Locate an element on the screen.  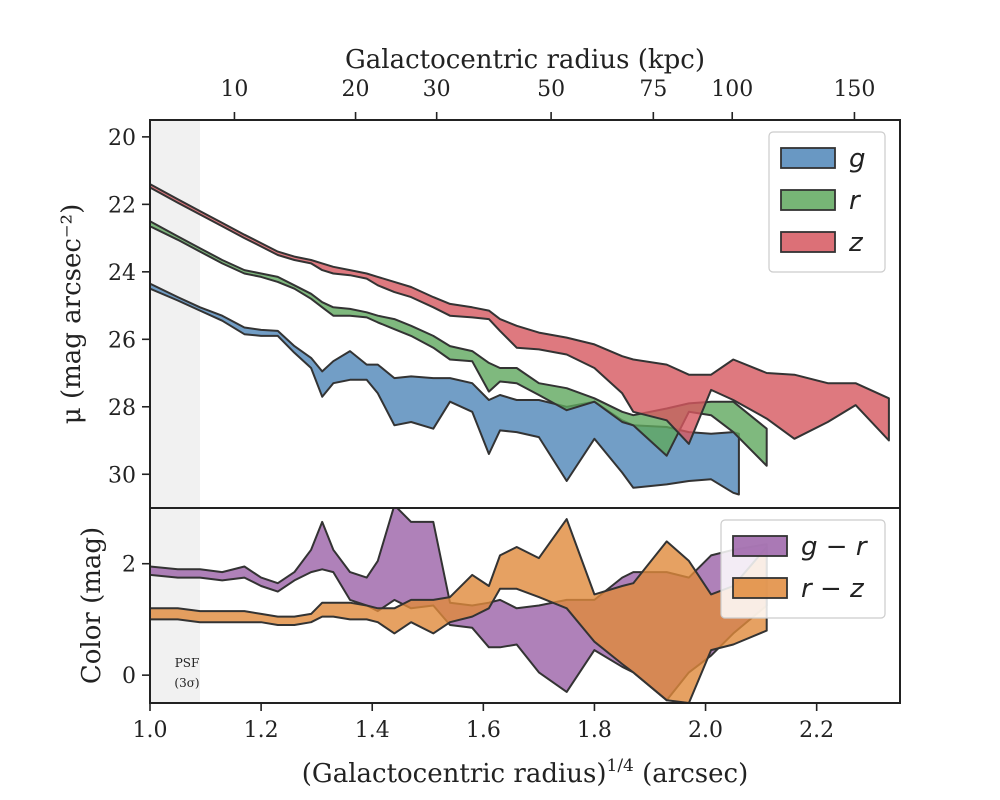
top-y-tick-label-1: 22 is located at coordinates (122, 205).